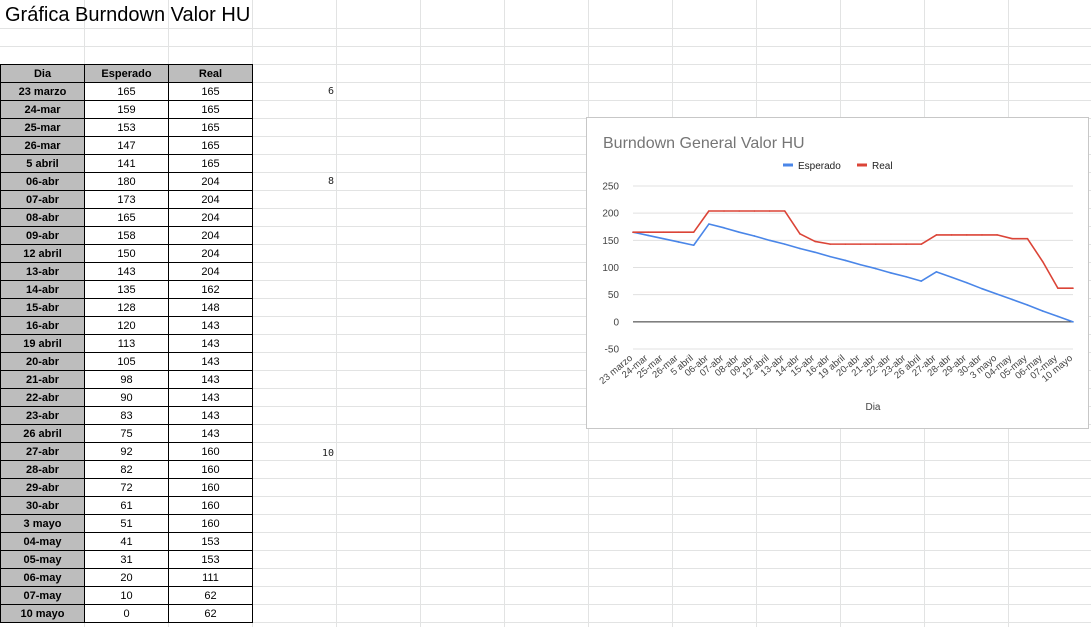 This screenshot has width=1091, height=627. Describe the element at coordinates (42, 559) in the screenshot. I see `cell-dia: 05-may` at that location.